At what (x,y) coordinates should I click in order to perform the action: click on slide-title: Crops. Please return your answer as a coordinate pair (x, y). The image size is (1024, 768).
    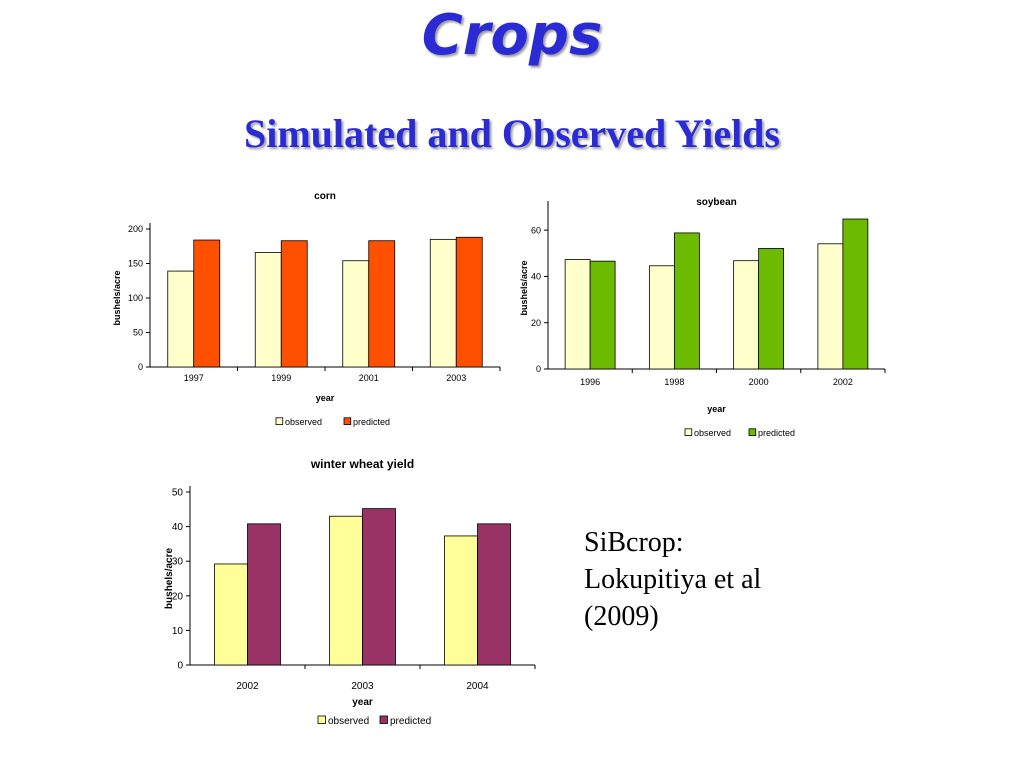
    Looking at the image, I should click on (512, 35).